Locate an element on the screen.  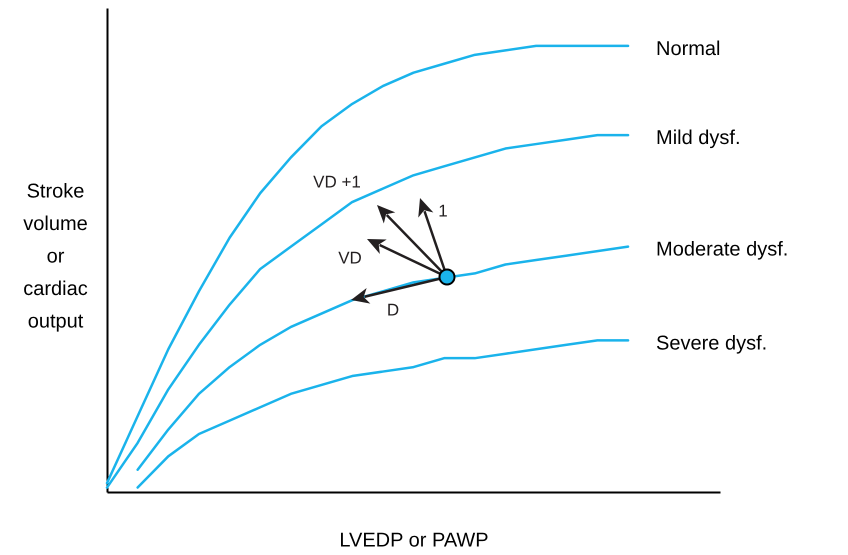
annotation: VD +1 is located at coordinates (337, 182).